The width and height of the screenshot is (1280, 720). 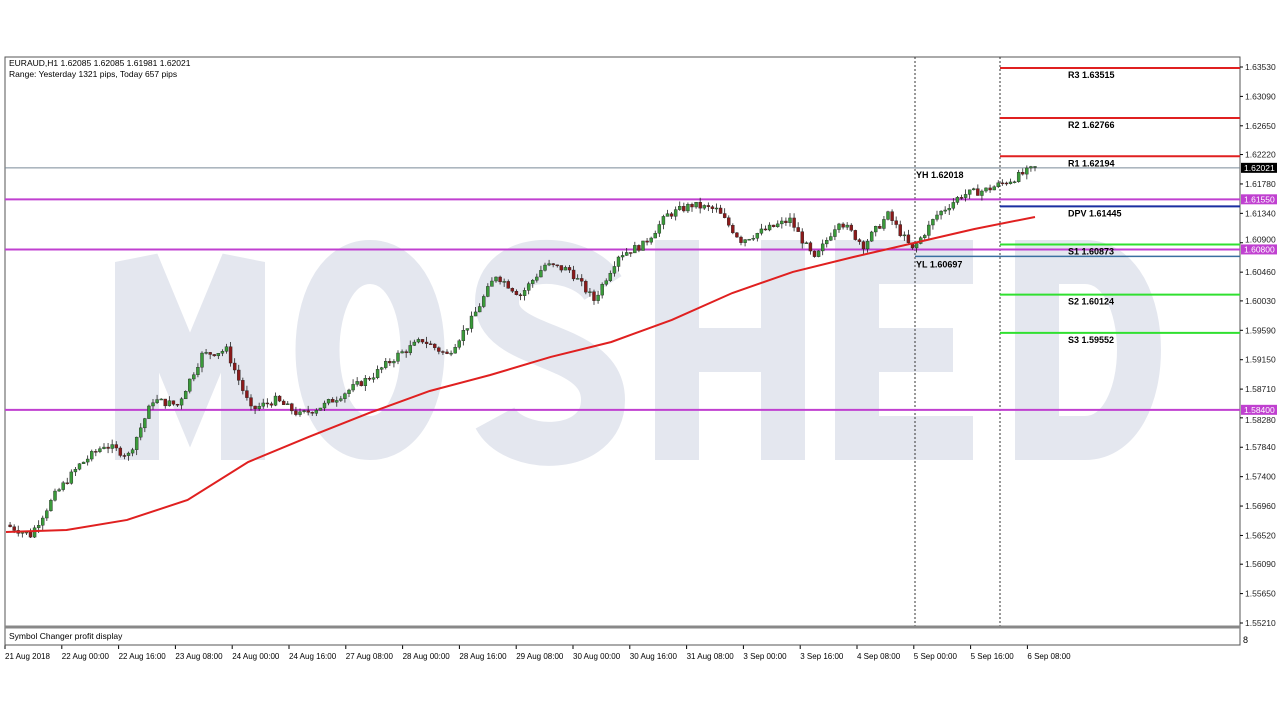 I want to click on level-price-badge, so click(x=1259, y=199).